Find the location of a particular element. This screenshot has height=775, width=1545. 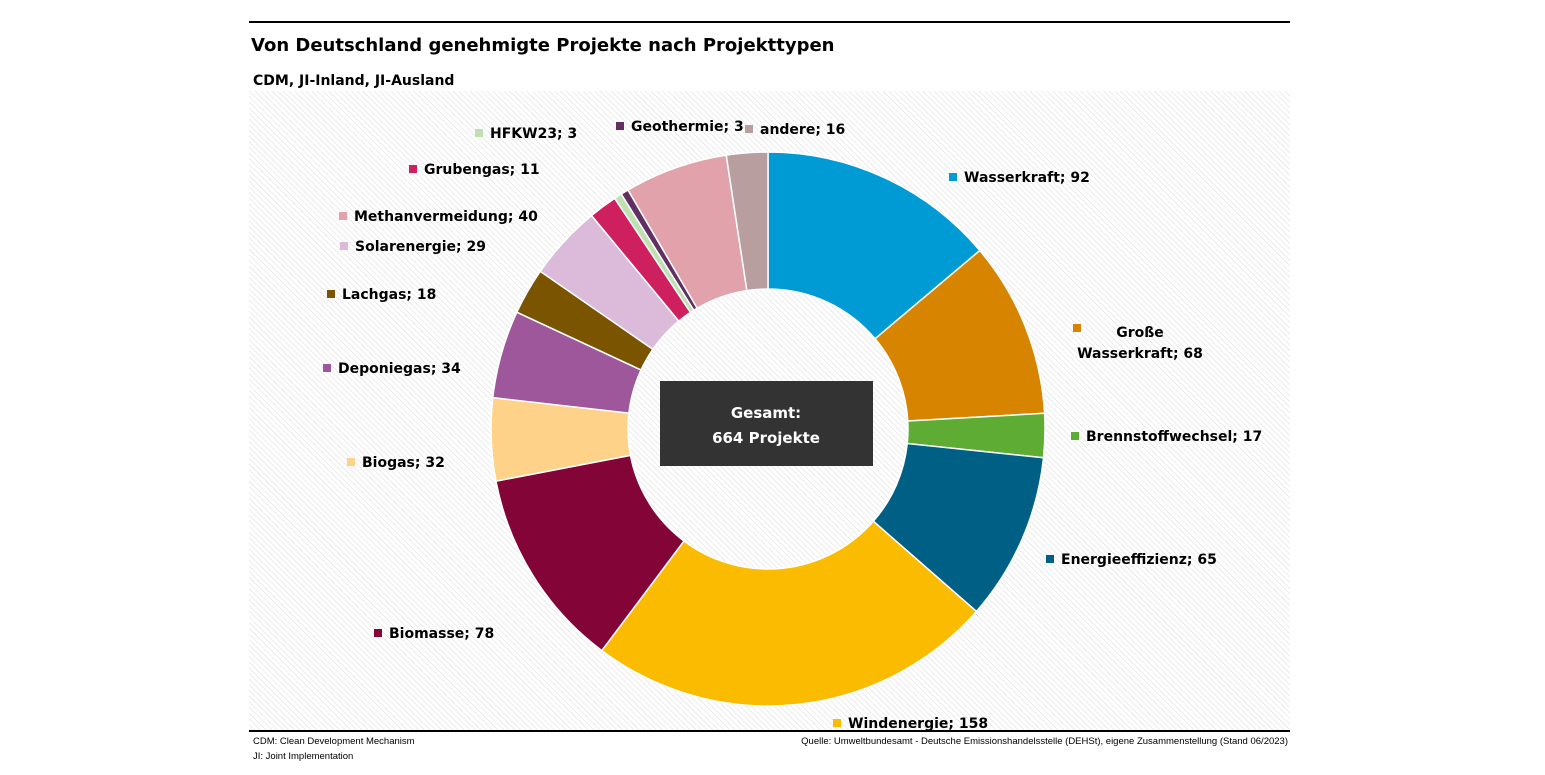

label-text: Biogas; 32 is located at coordinates (403, 463).